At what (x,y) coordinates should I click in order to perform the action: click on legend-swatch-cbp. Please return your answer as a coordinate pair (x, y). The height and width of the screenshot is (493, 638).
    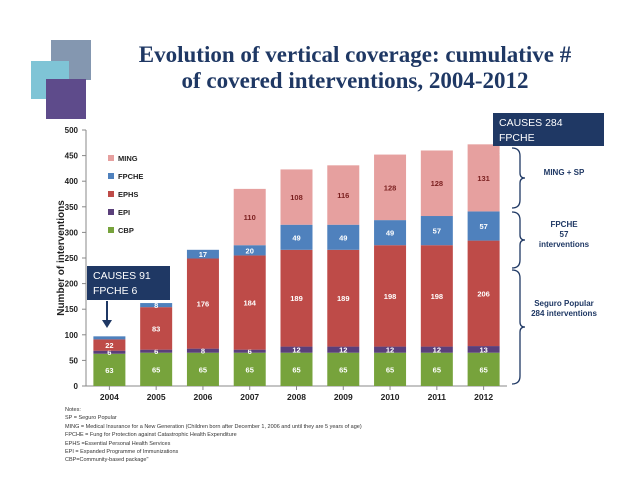
    Looking at the image, I should click on (111, 230).